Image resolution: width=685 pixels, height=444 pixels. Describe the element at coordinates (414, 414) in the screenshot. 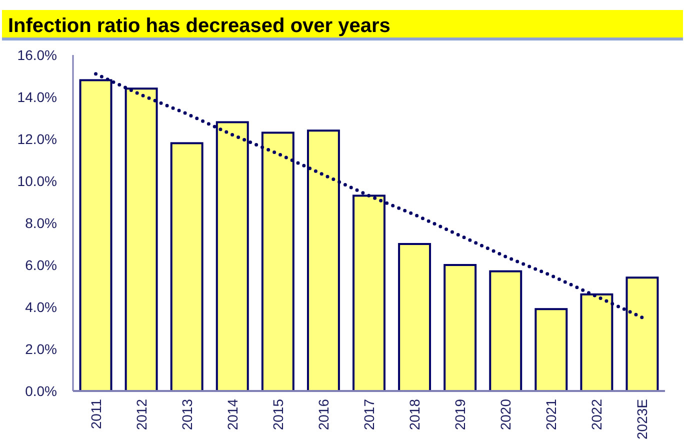

I see `x-tick-label: 2018` at that location.